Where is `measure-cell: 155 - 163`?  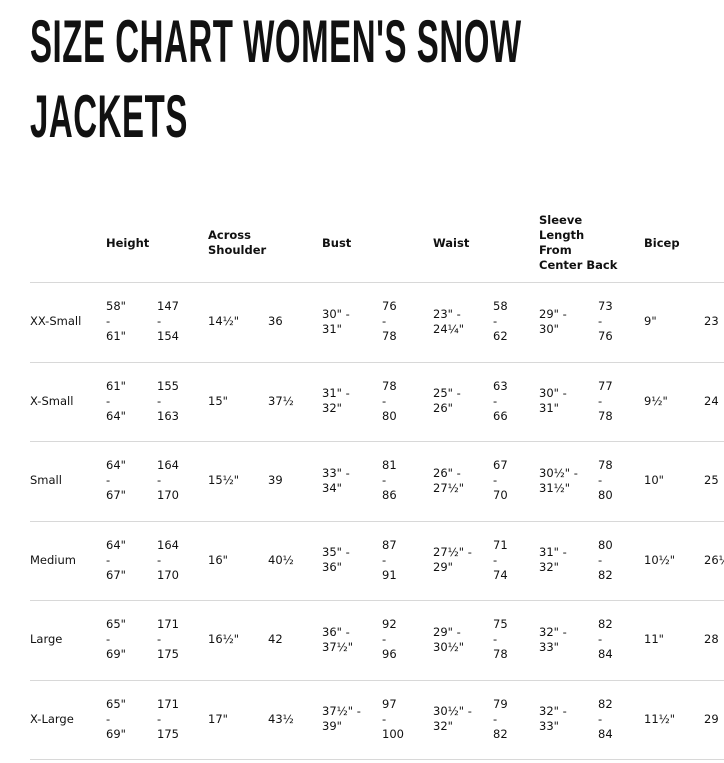 measure-cell: 155 - 163 is located at coordinates (169, 402).